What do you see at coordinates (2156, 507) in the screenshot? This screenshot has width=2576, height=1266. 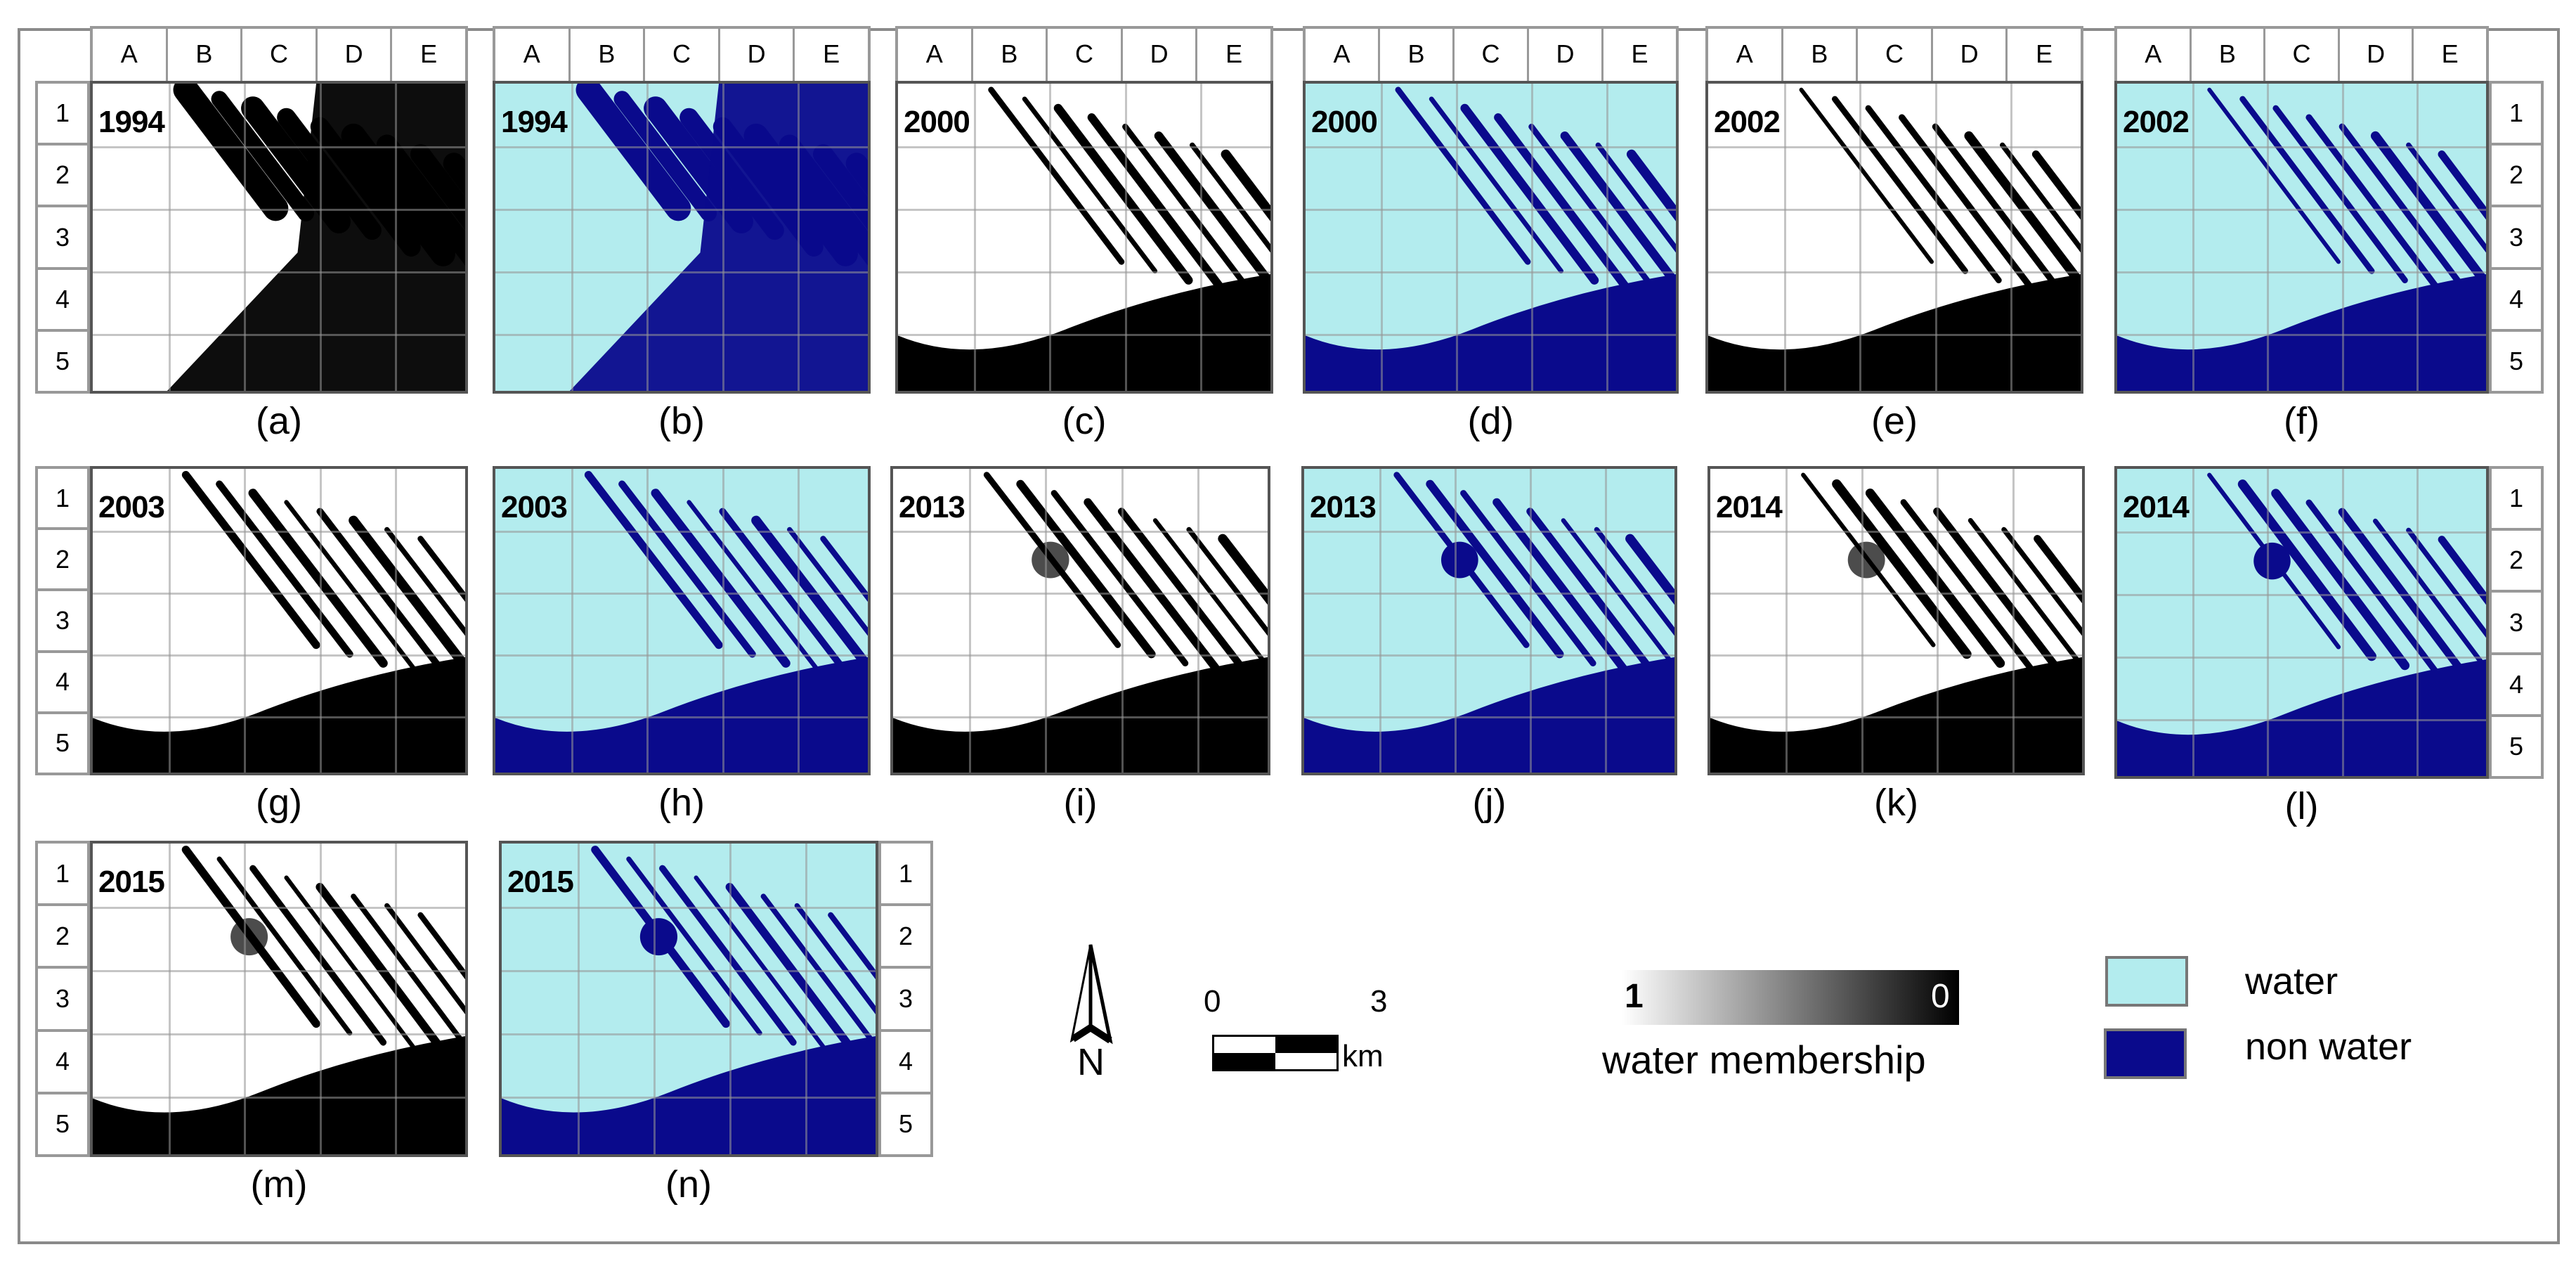 I see `panel-year-label: 2014` at bounding box center [2156, 507].